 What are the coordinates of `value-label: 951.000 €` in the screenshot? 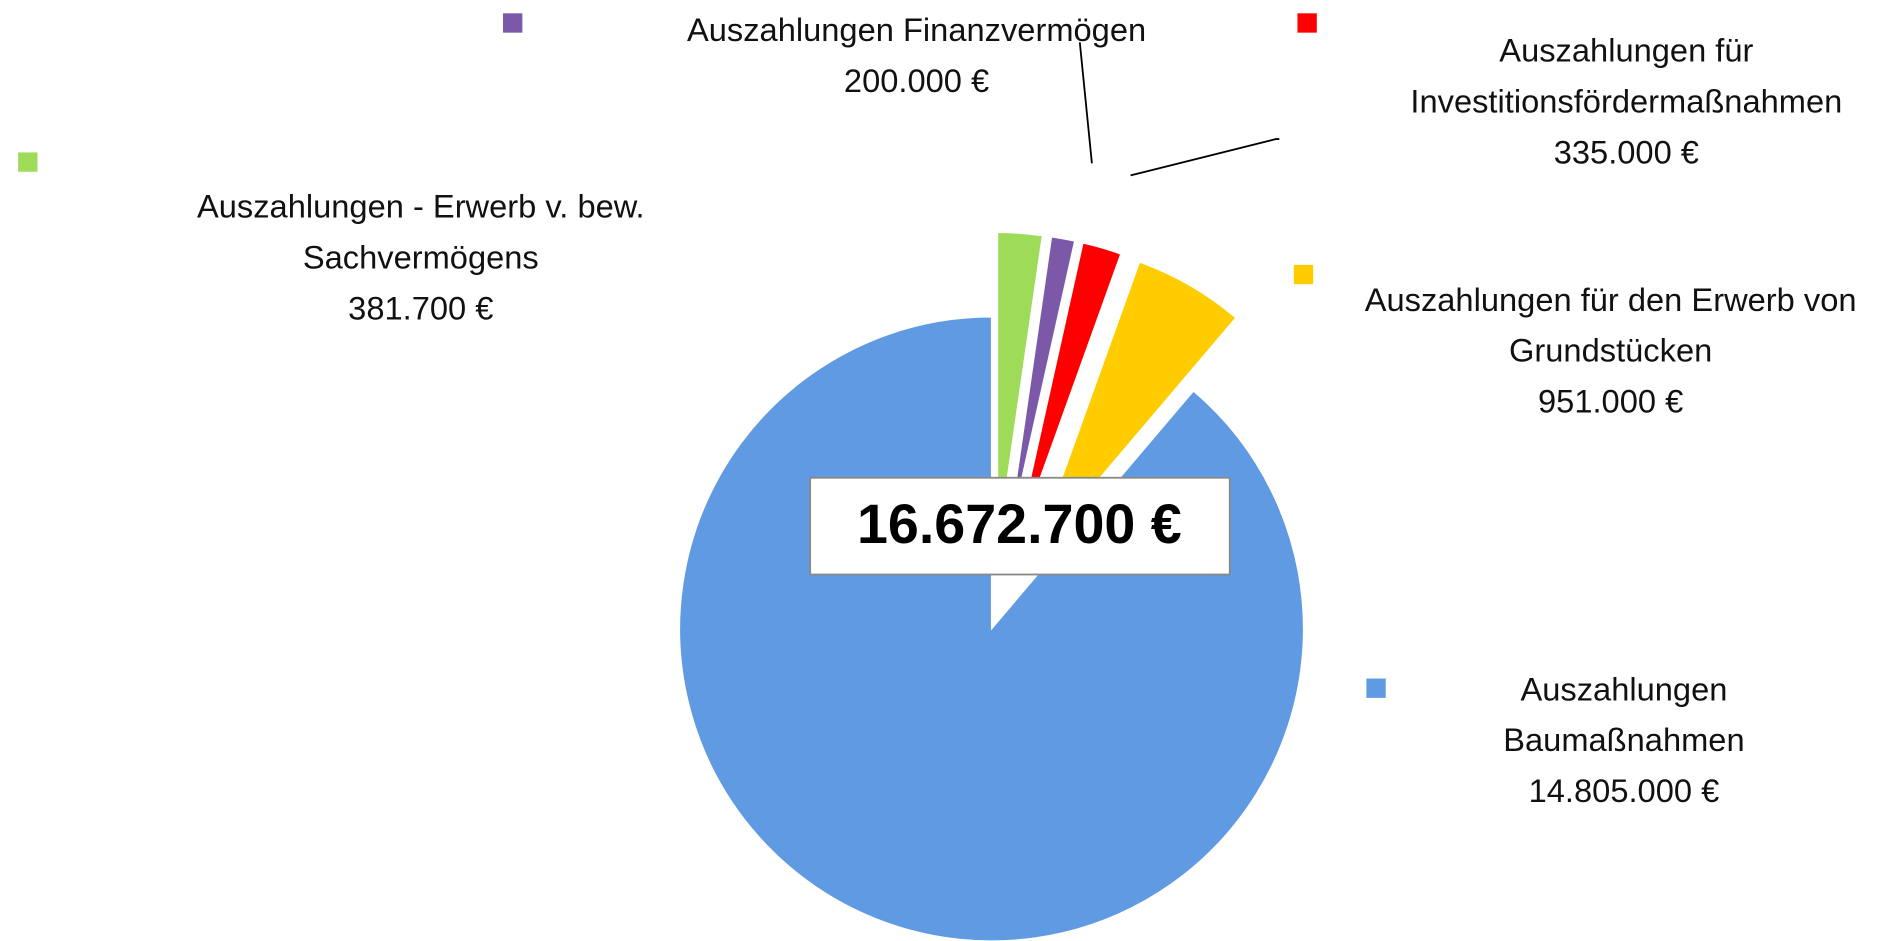 It's located at (1611, 401).